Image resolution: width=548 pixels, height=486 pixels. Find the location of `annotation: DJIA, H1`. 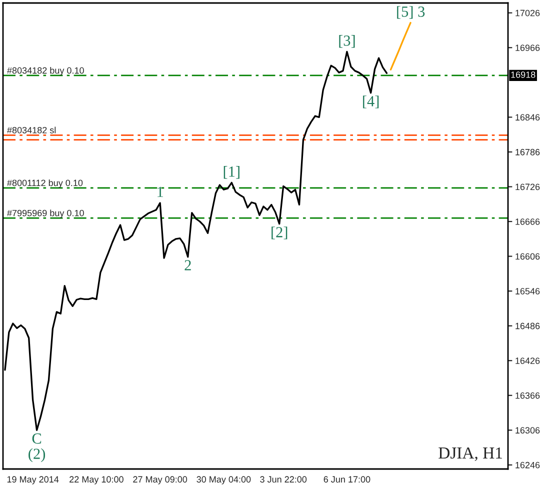

annotation: DJIA, H1 is located at coordinates (470, 454).